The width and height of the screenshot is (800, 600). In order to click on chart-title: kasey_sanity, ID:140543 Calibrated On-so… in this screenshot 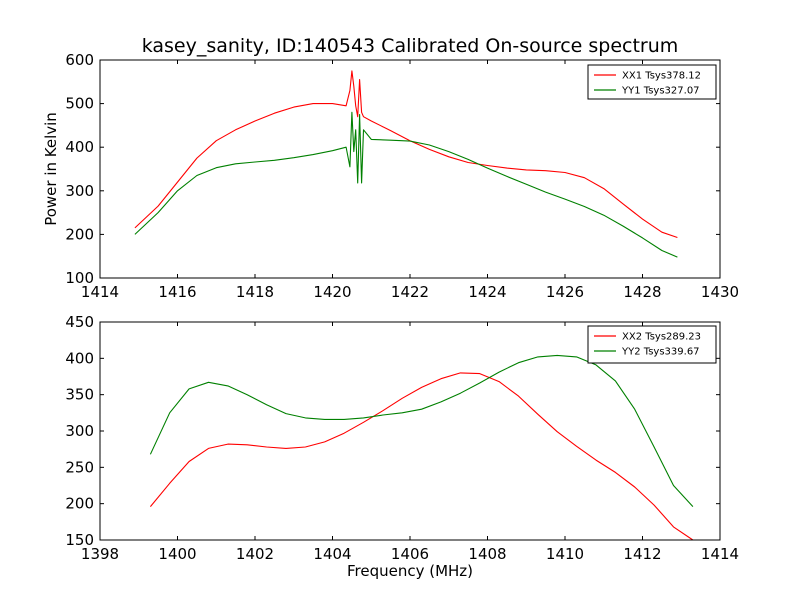, I will do `click(410, 46)`.